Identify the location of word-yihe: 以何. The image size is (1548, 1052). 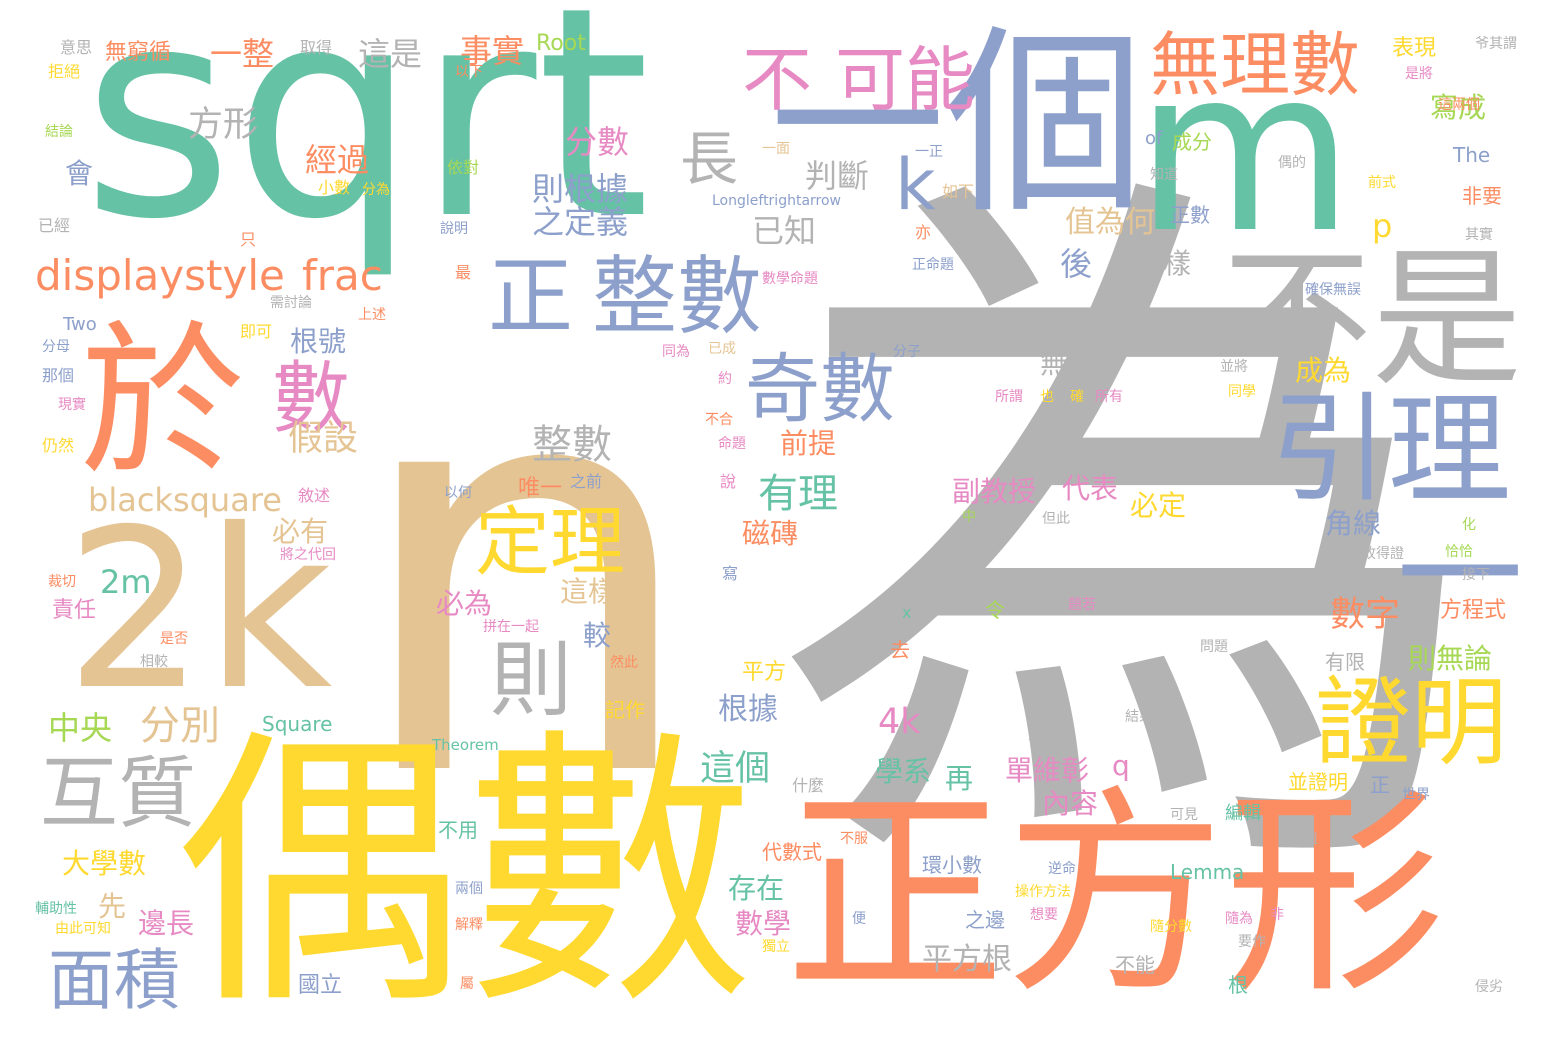
(458, 493).